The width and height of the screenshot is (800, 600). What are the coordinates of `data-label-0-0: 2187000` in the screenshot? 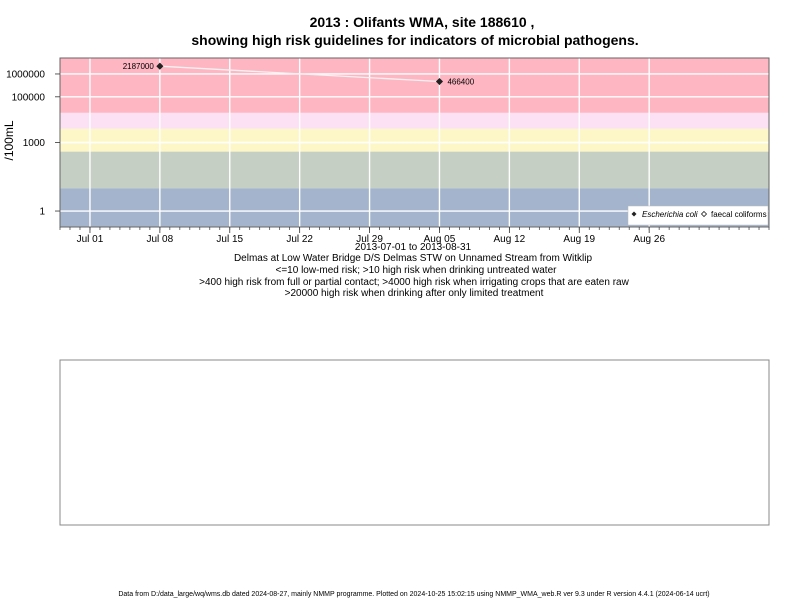 It's located at (139, 66).